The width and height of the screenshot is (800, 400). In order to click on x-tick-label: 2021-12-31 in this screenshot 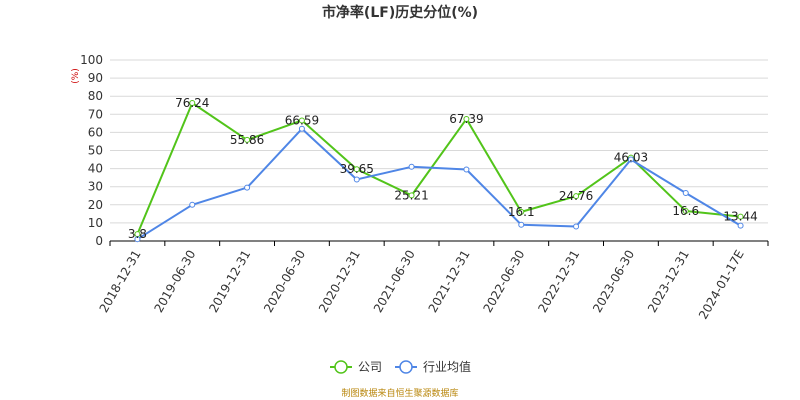, I will do `click(449, 281)`.